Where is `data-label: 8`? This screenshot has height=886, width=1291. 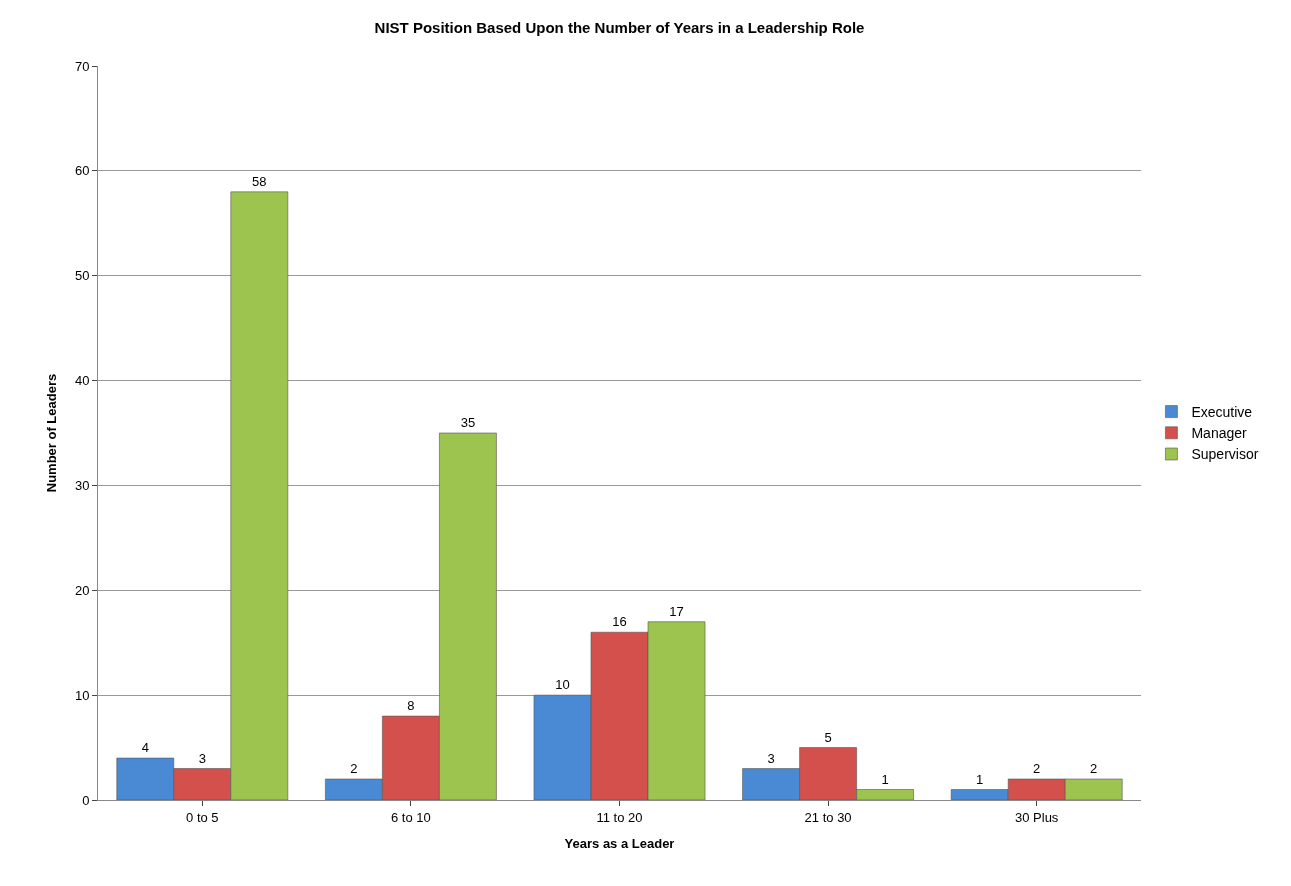
data-label: 8 is located at coordinates (411, 706).